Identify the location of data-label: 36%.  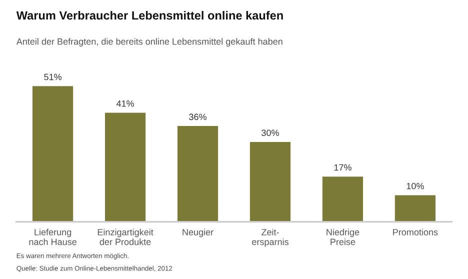
(197, 117).